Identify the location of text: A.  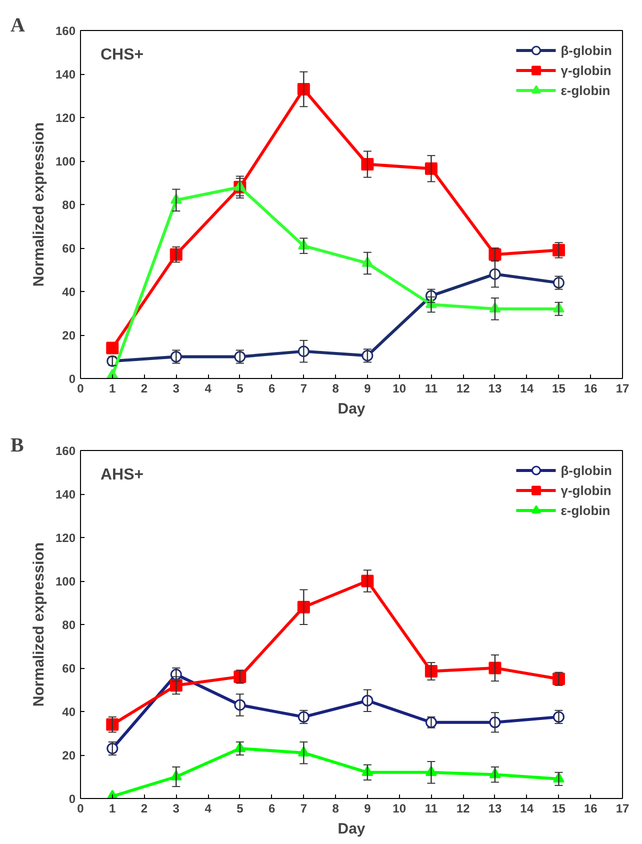
(18, 25).